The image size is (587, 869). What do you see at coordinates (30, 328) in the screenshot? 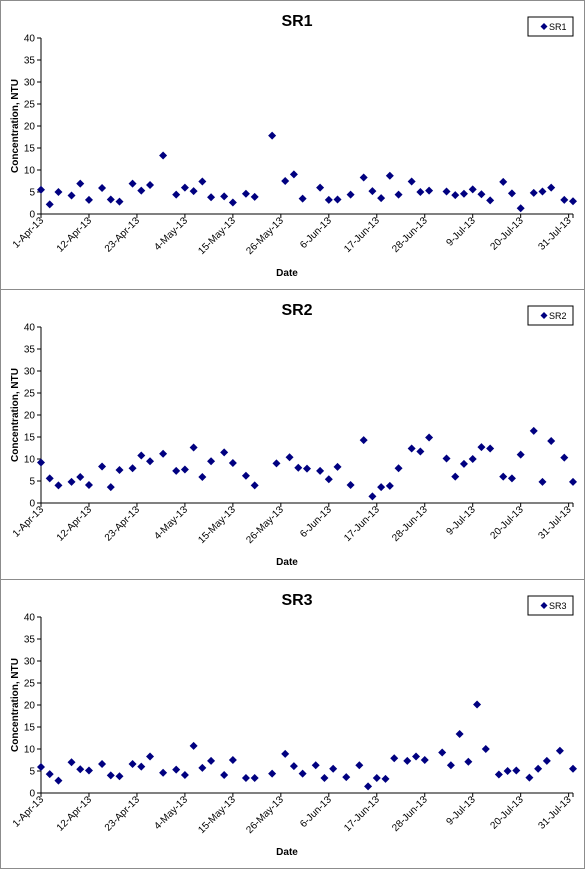
I see `y-tick-label: 40` at bounding box center [30, 328].